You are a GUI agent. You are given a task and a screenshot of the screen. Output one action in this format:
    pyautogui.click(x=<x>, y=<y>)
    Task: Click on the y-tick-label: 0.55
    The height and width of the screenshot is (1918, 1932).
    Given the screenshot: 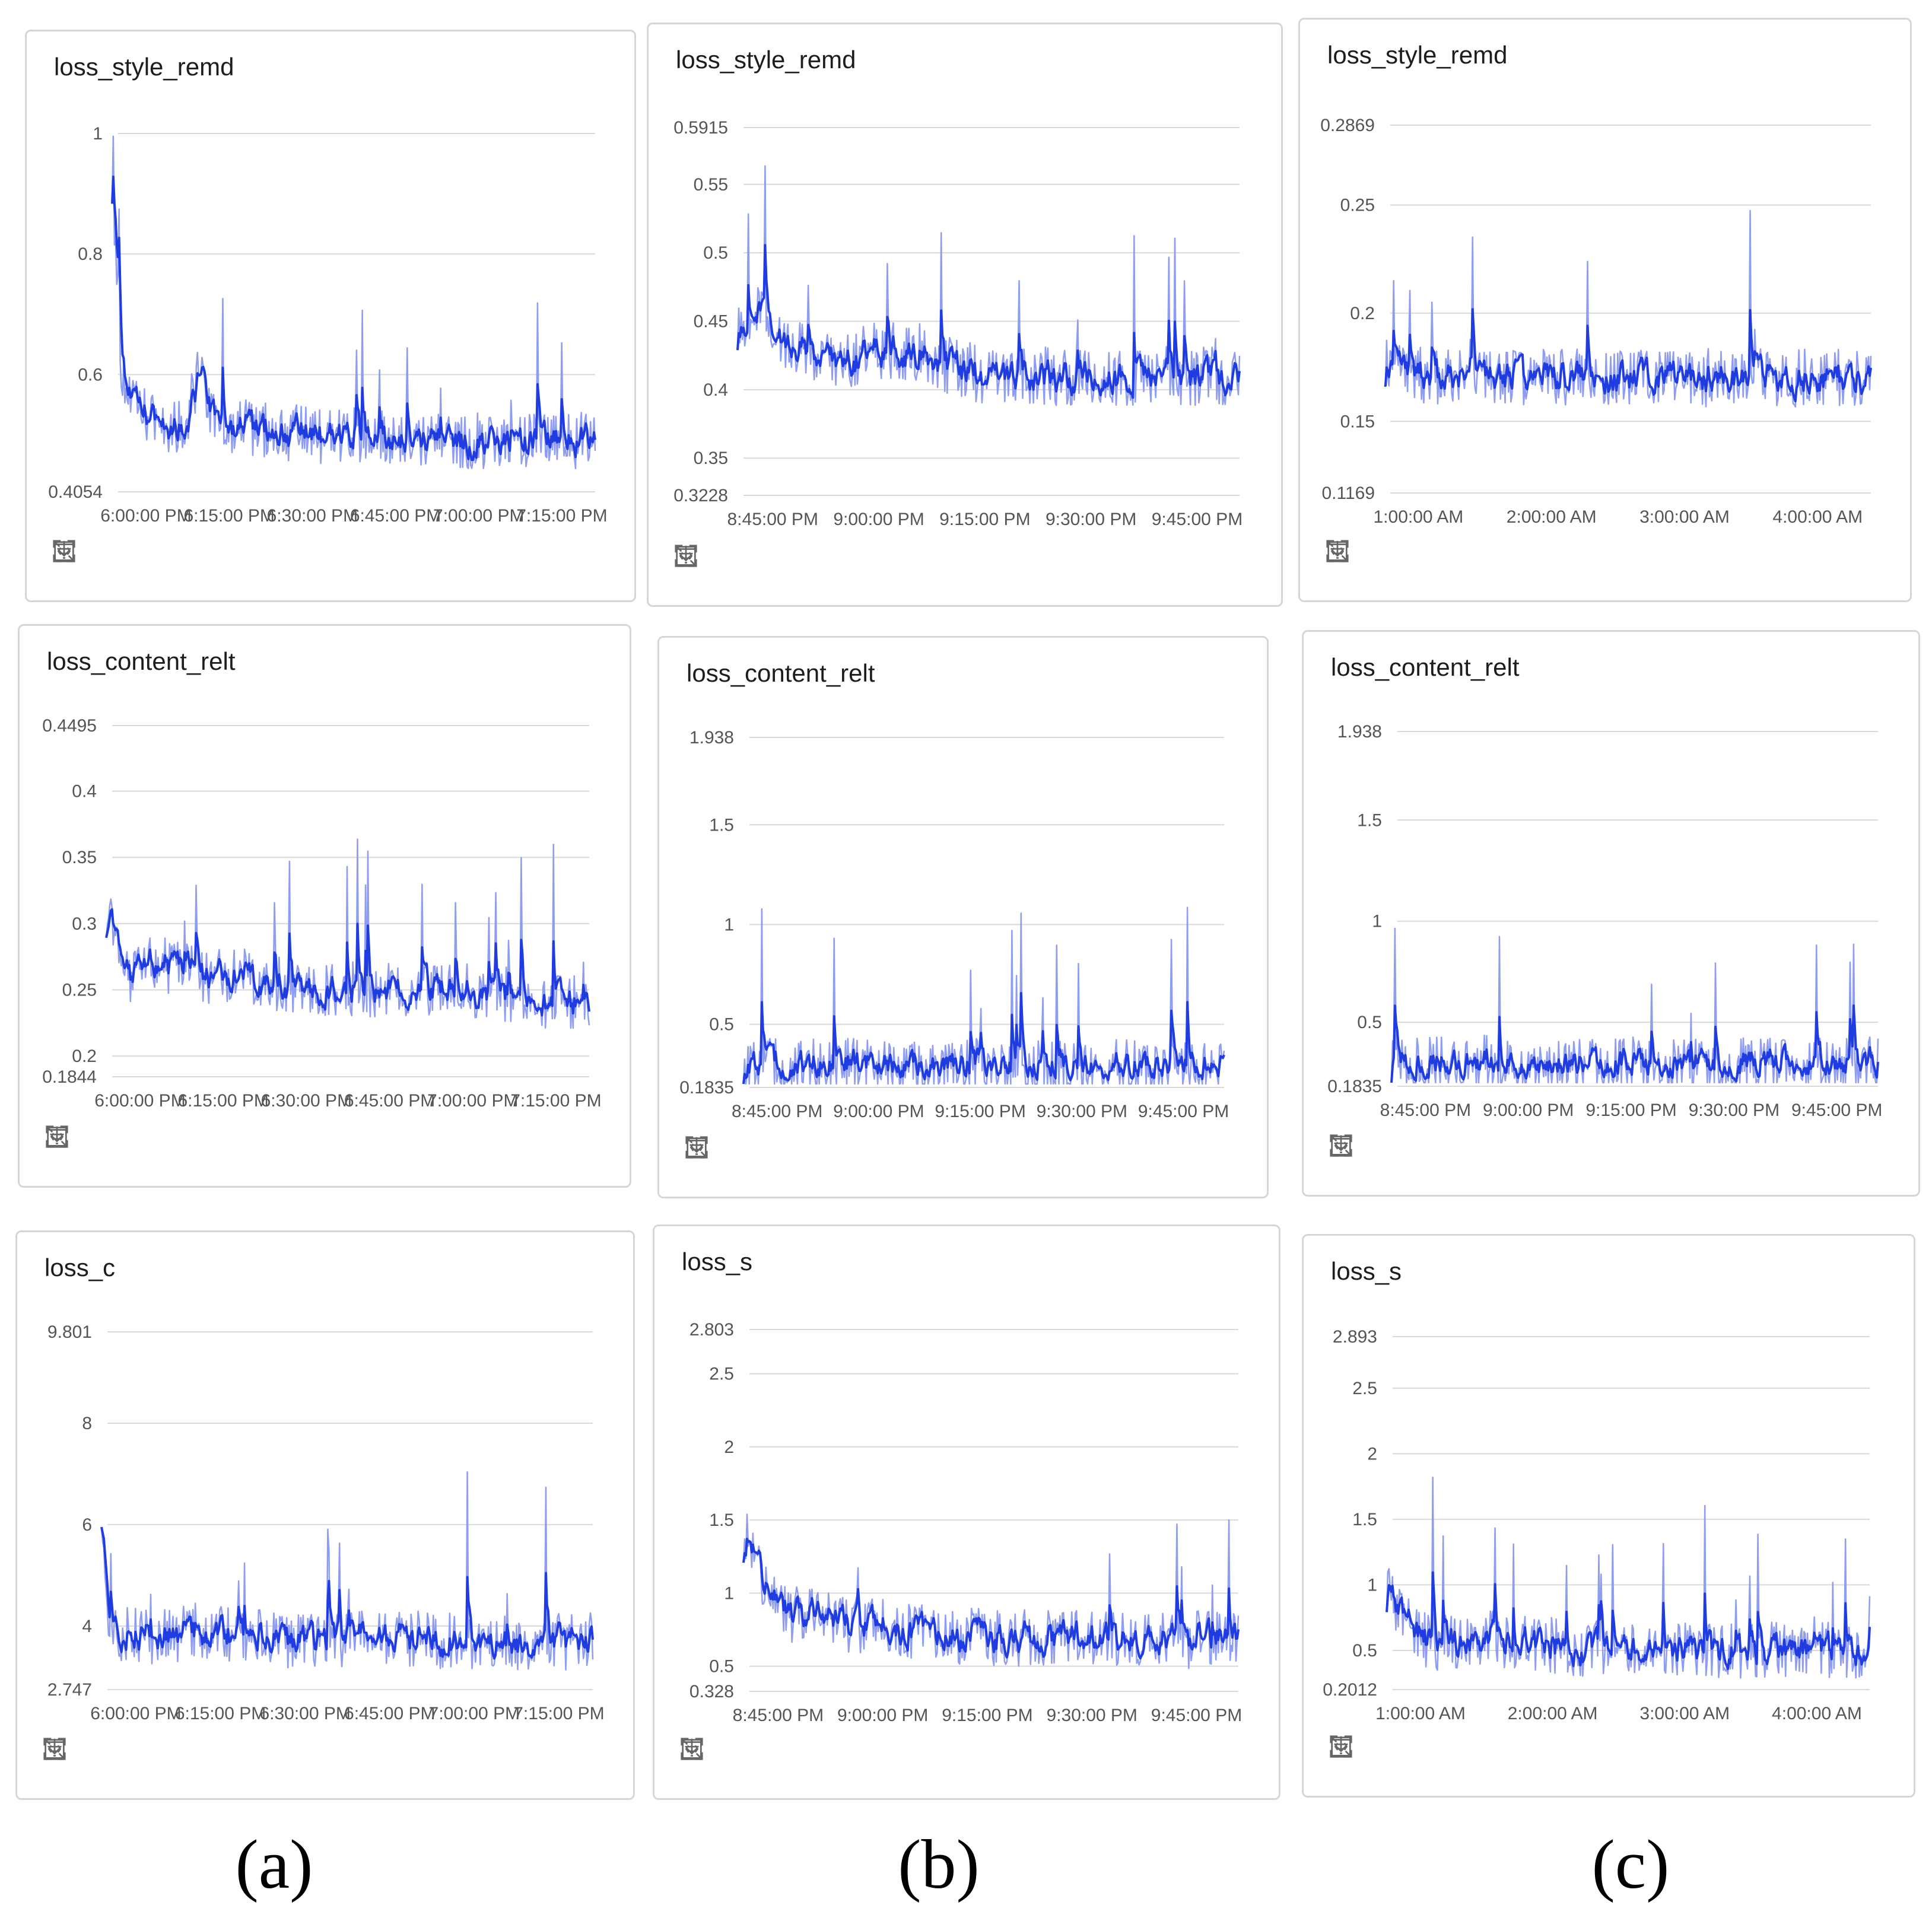 What is the action you would take?
    pyautogui.click(x=711, y=185)
    